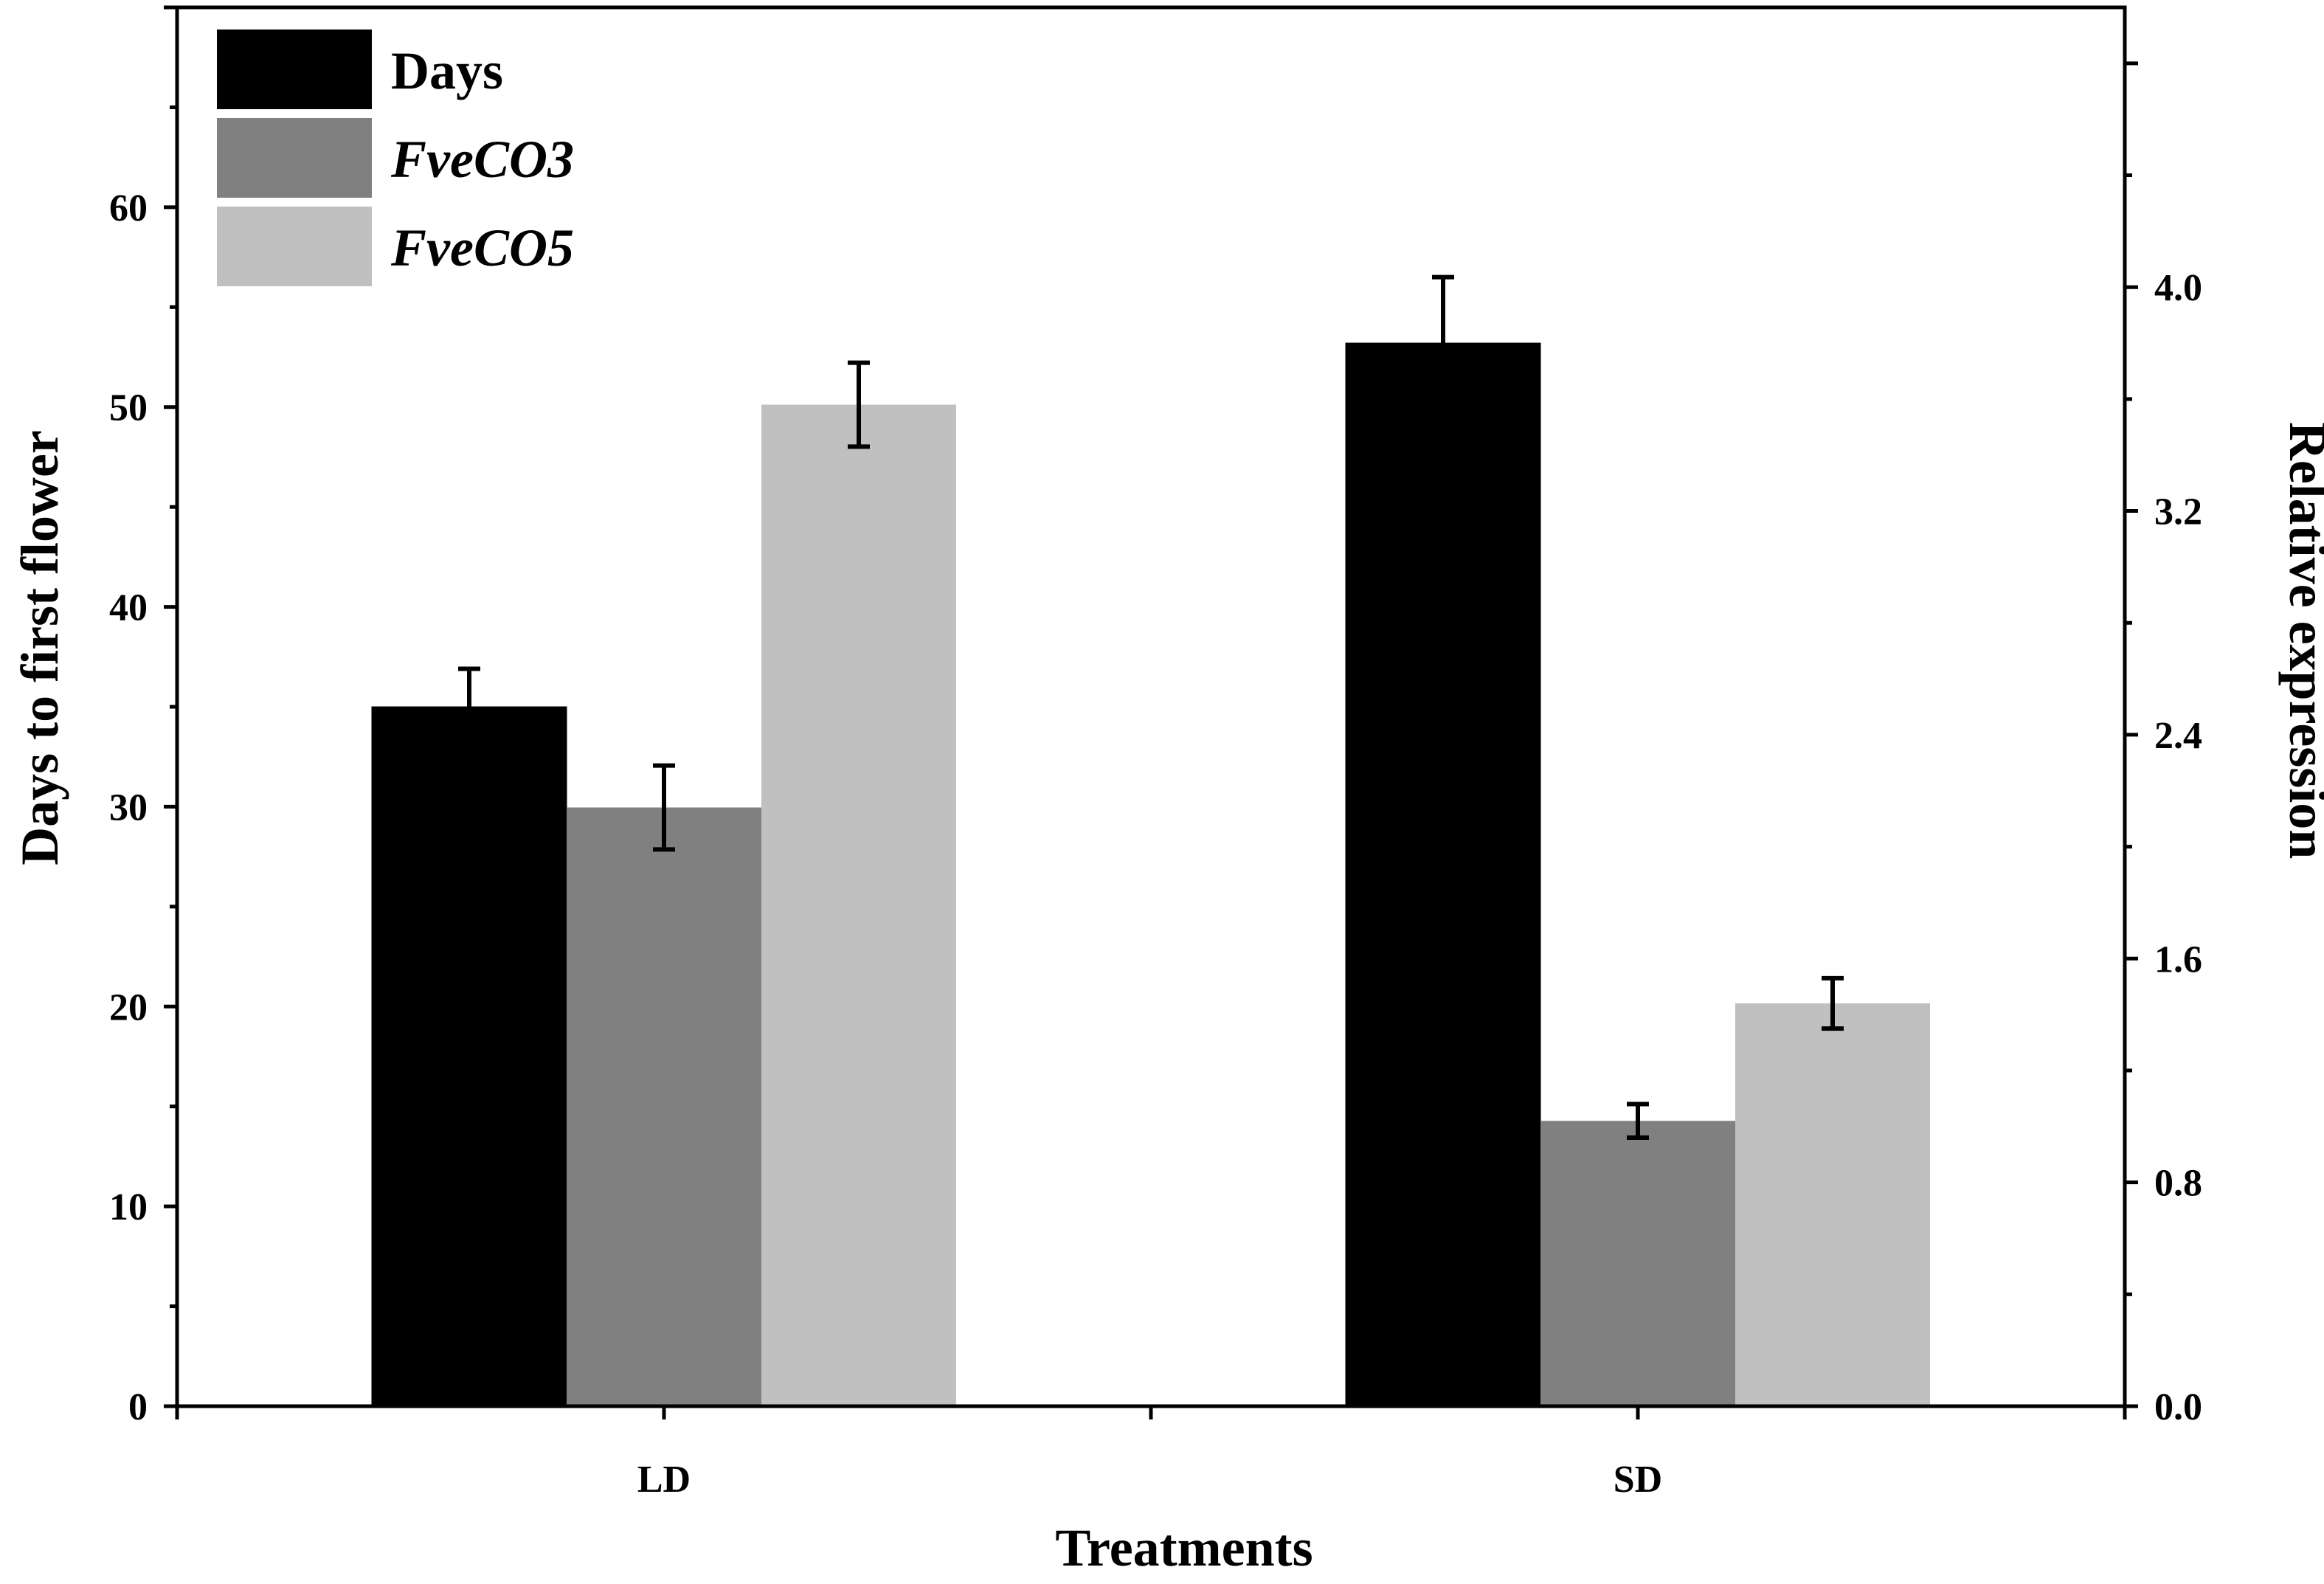  I want to click on y-tick-label: 60, so click(128, 208).